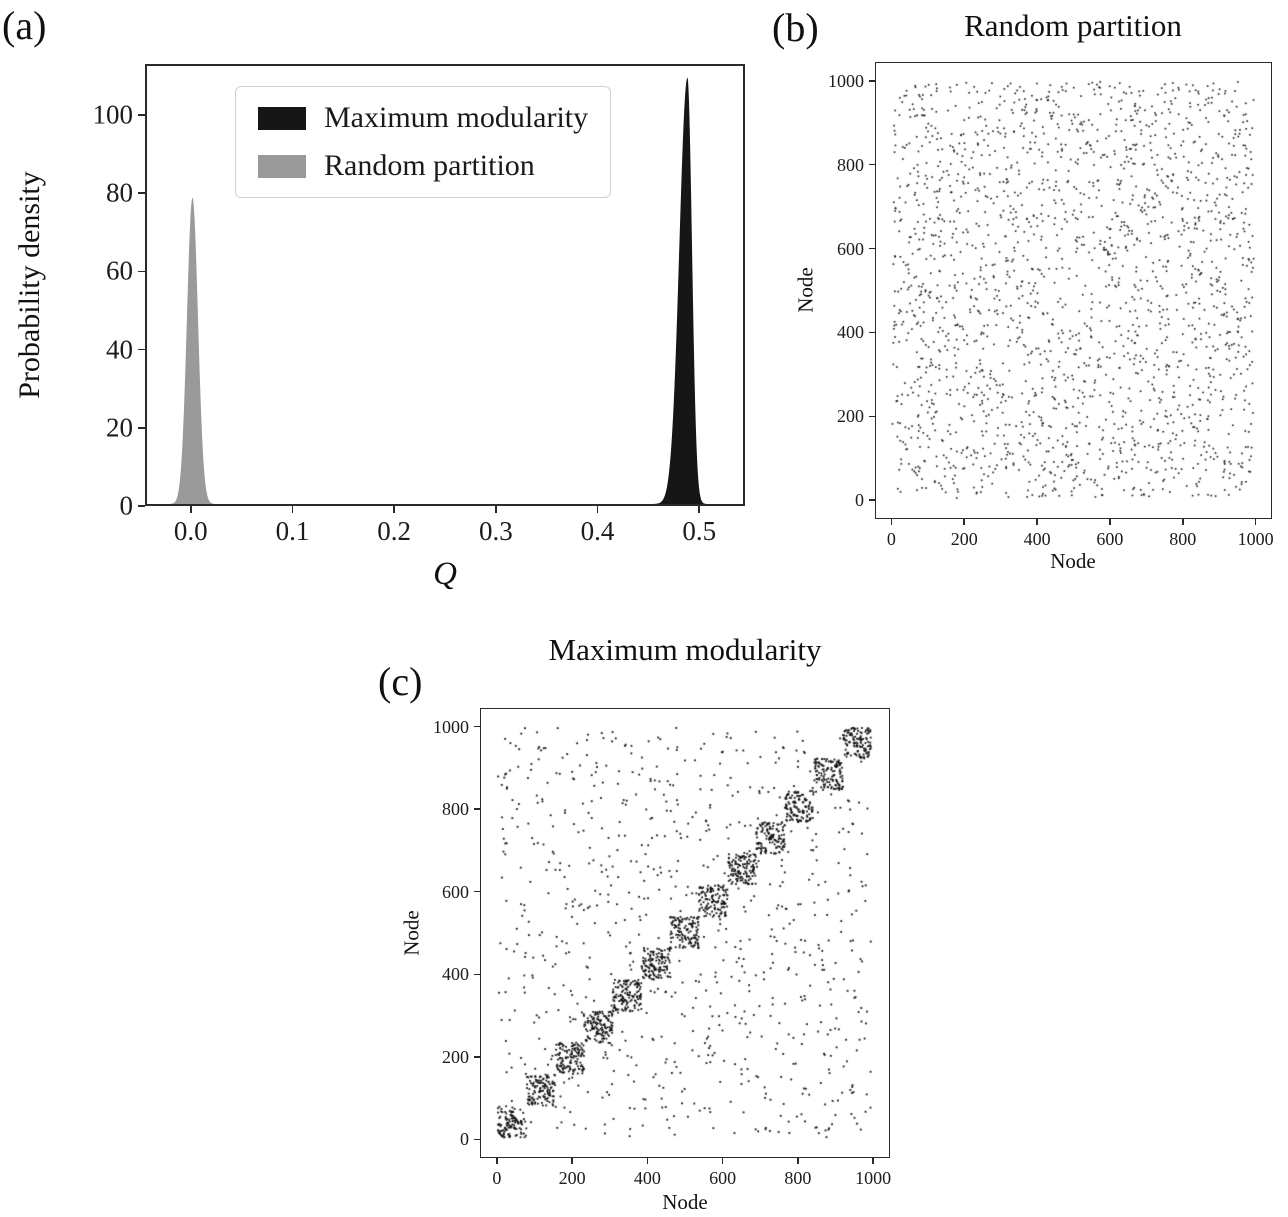 The height and width of the screenshot is (1217, 1288). Describe the element at coordinates (676, 290) in the screenshot. I see `density-area-maximum-modularity` at that location.